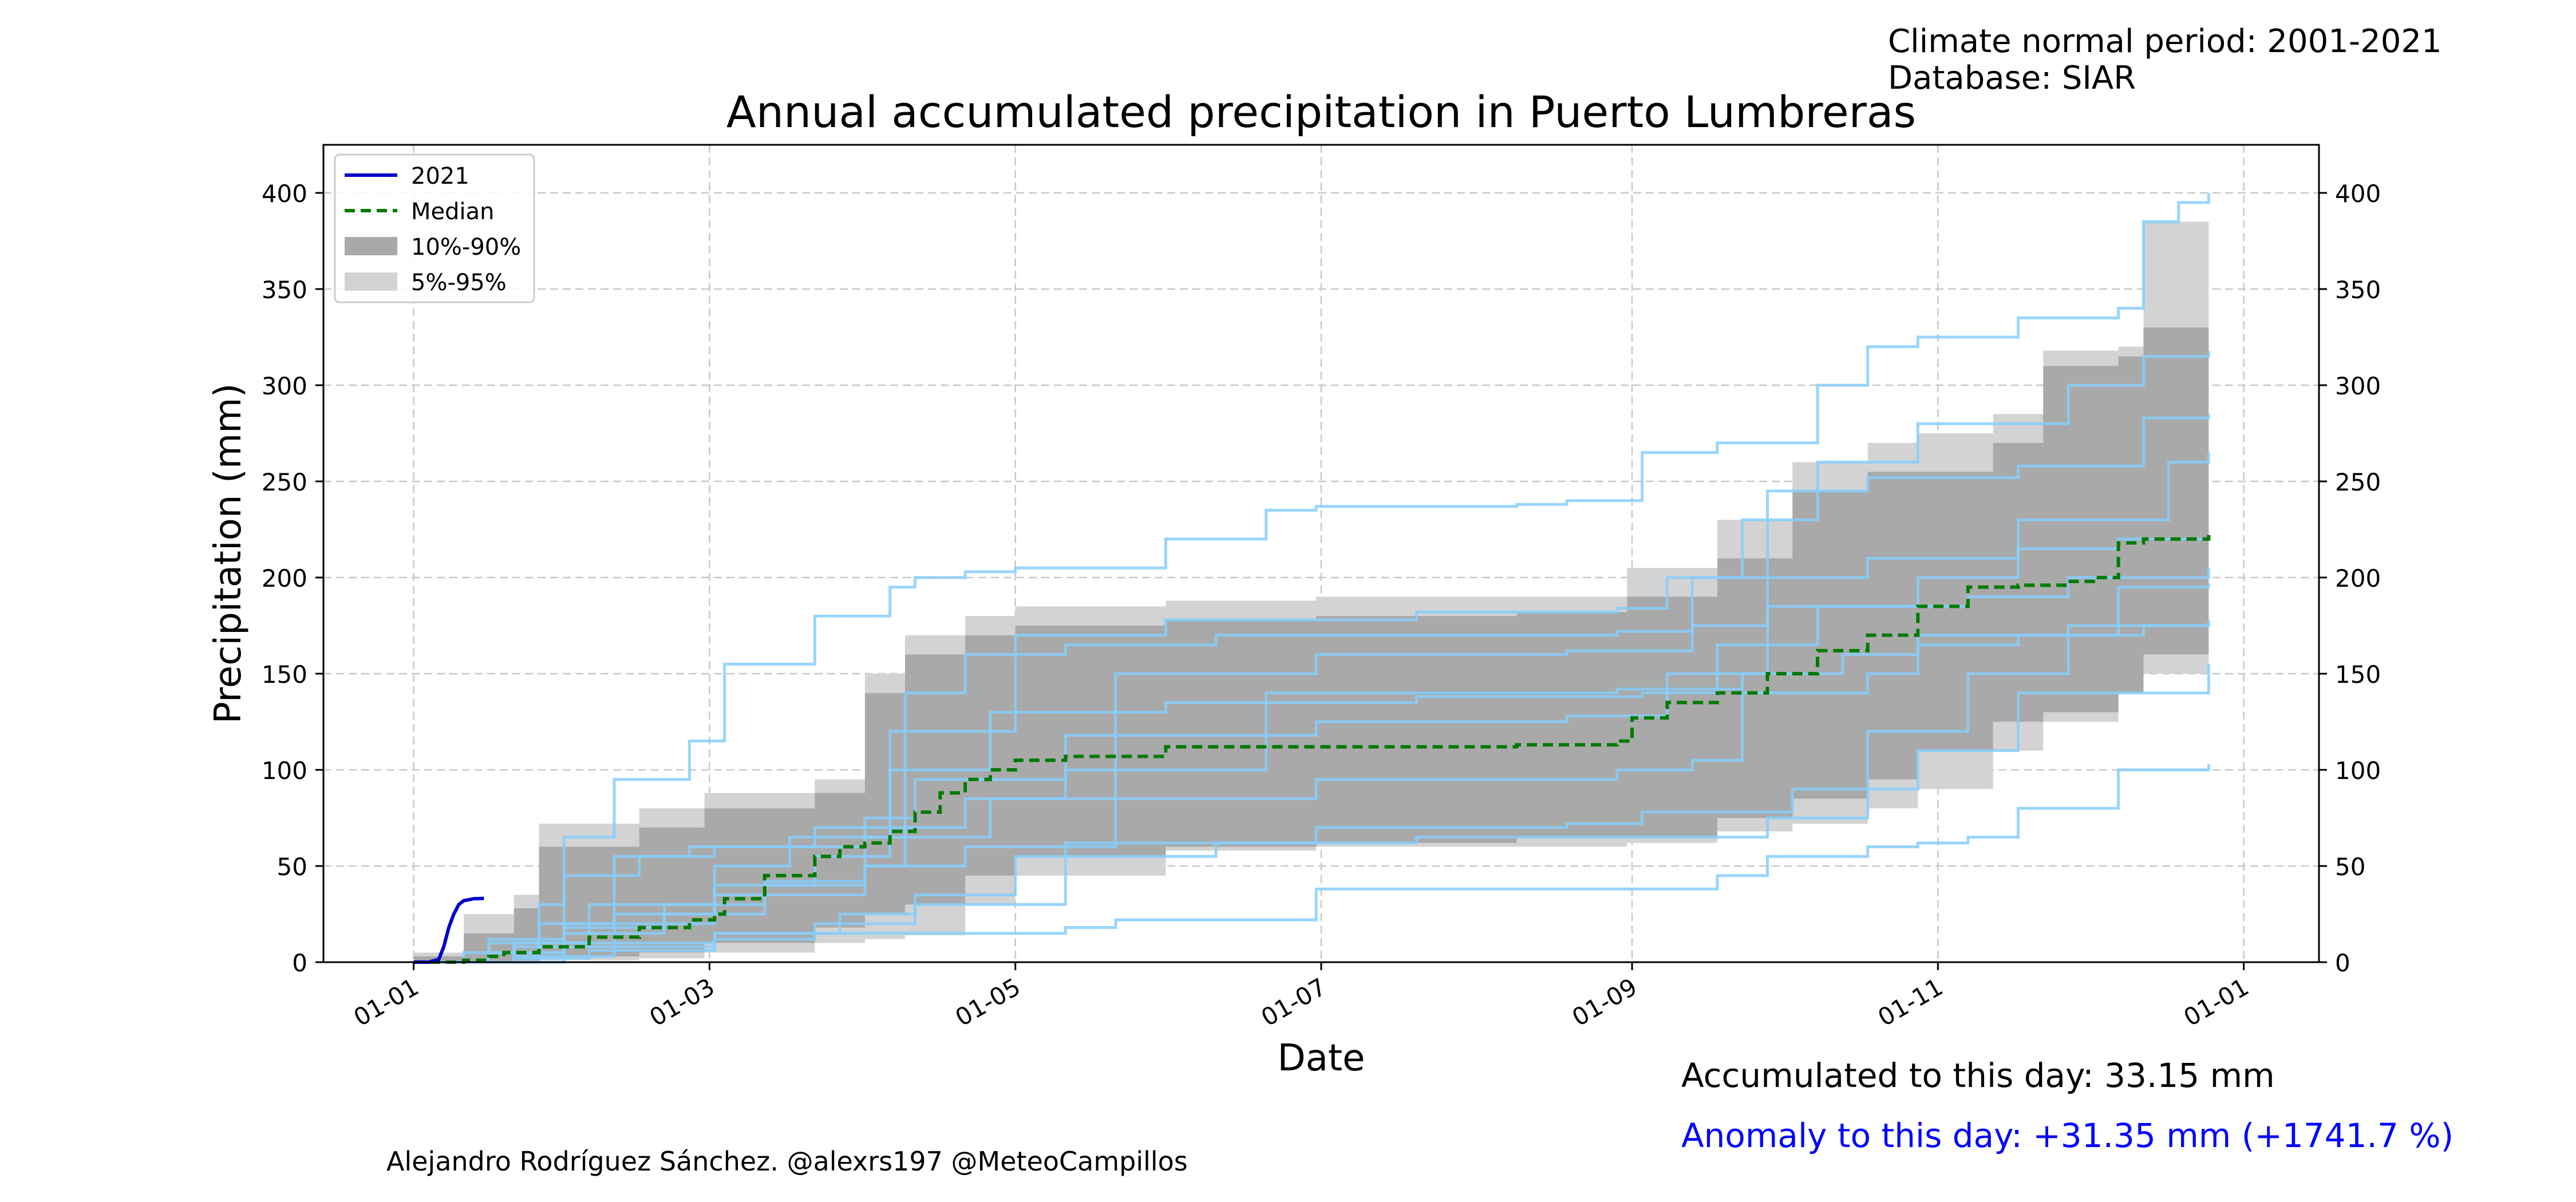 The width and height of the screenshot is (2576, 1202). Describe the element at coordinates (284, 194) in the screenshot. I see `y-tick-label-left: 400` at that location.